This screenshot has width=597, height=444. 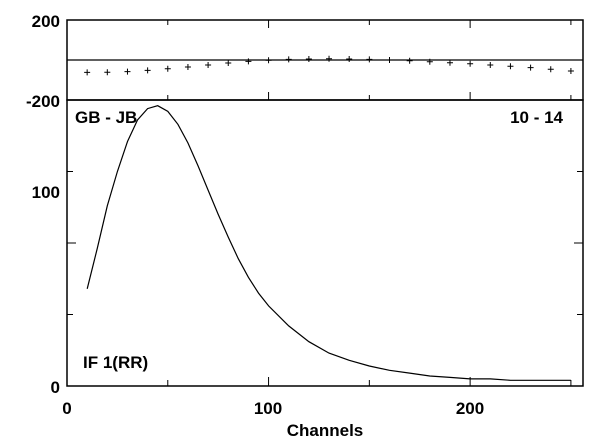 I want to click on if-label: IF 1(RR), so click(x=115, y=362).